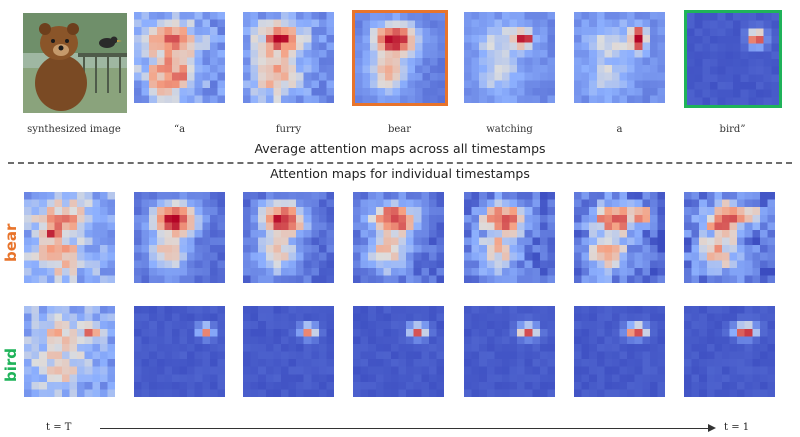 This screenshot has width=800, height=437. I want to click on section-divider, so click(400, 163).